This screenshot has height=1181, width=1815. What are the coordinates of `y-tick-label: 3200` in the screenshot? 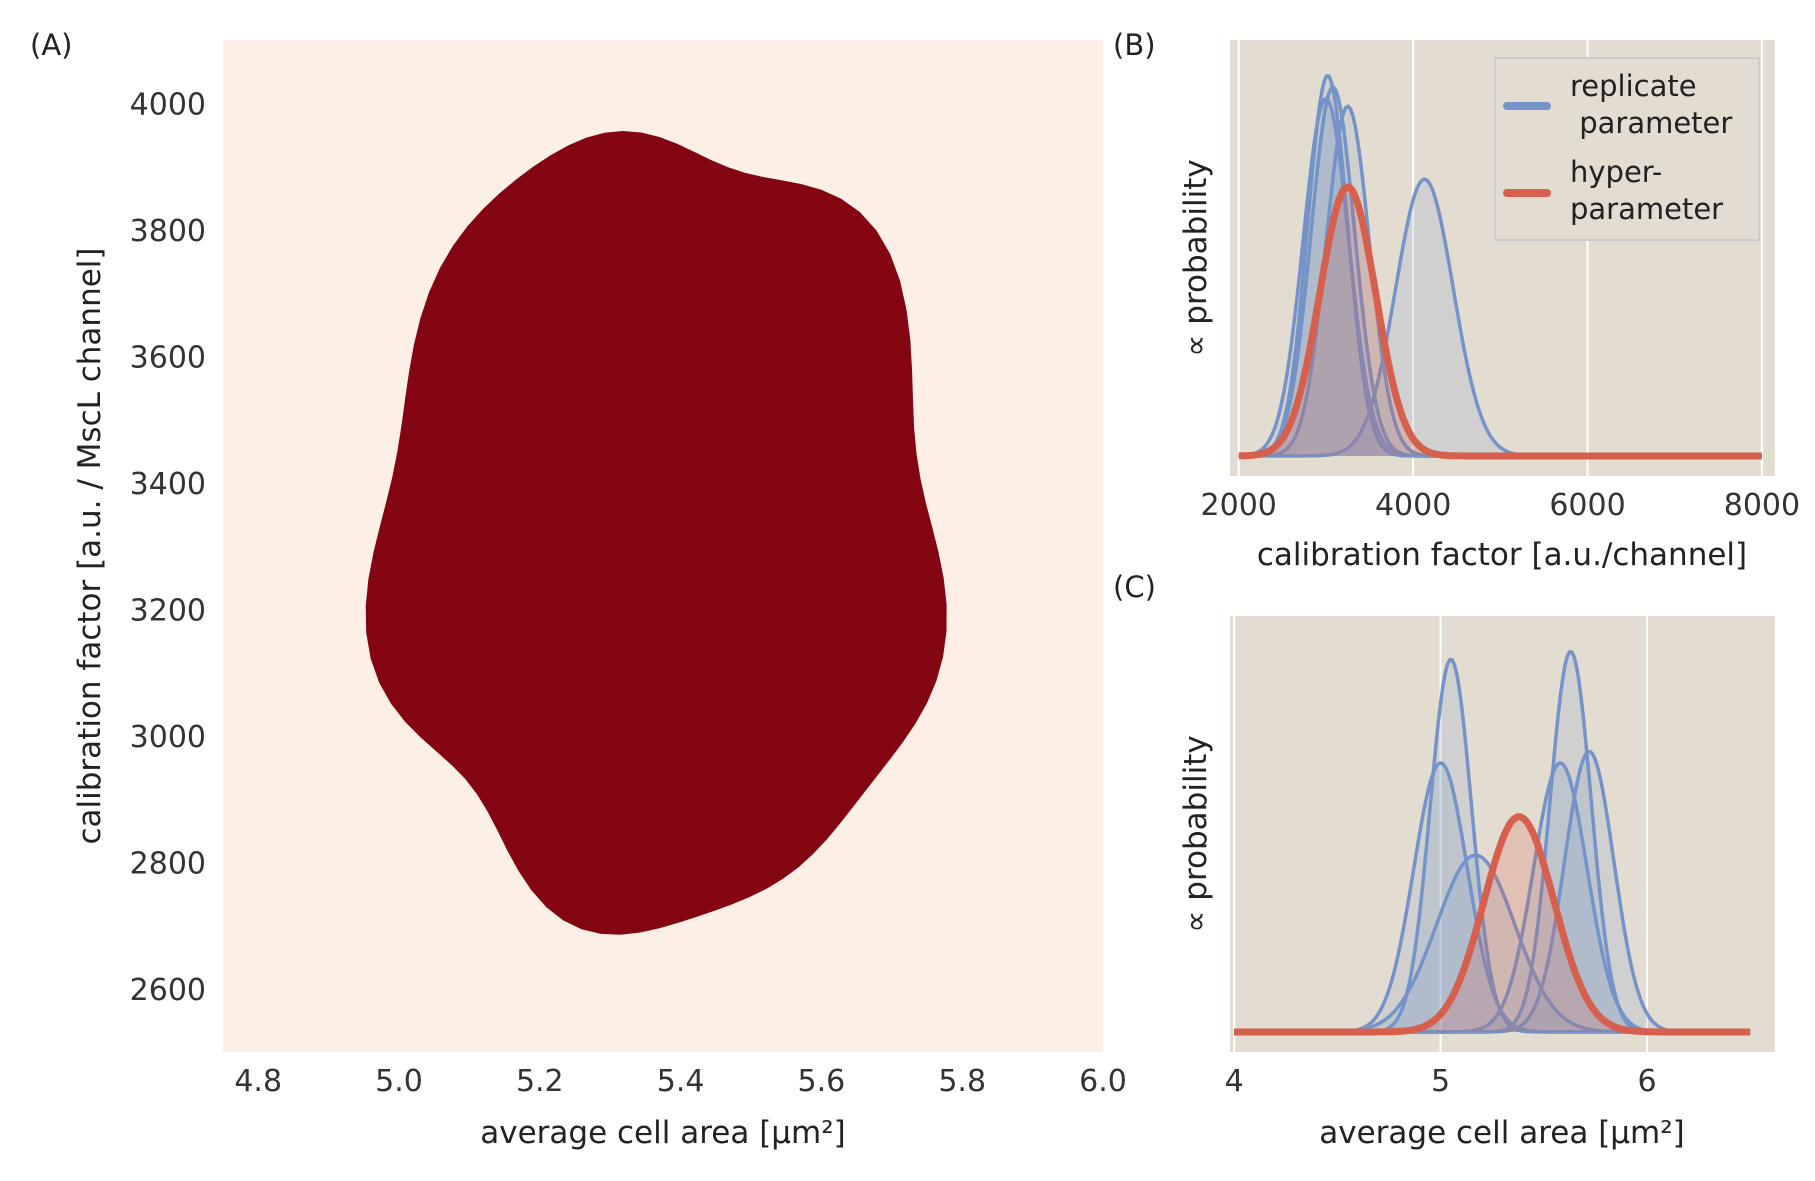 It's located at (168, 610).